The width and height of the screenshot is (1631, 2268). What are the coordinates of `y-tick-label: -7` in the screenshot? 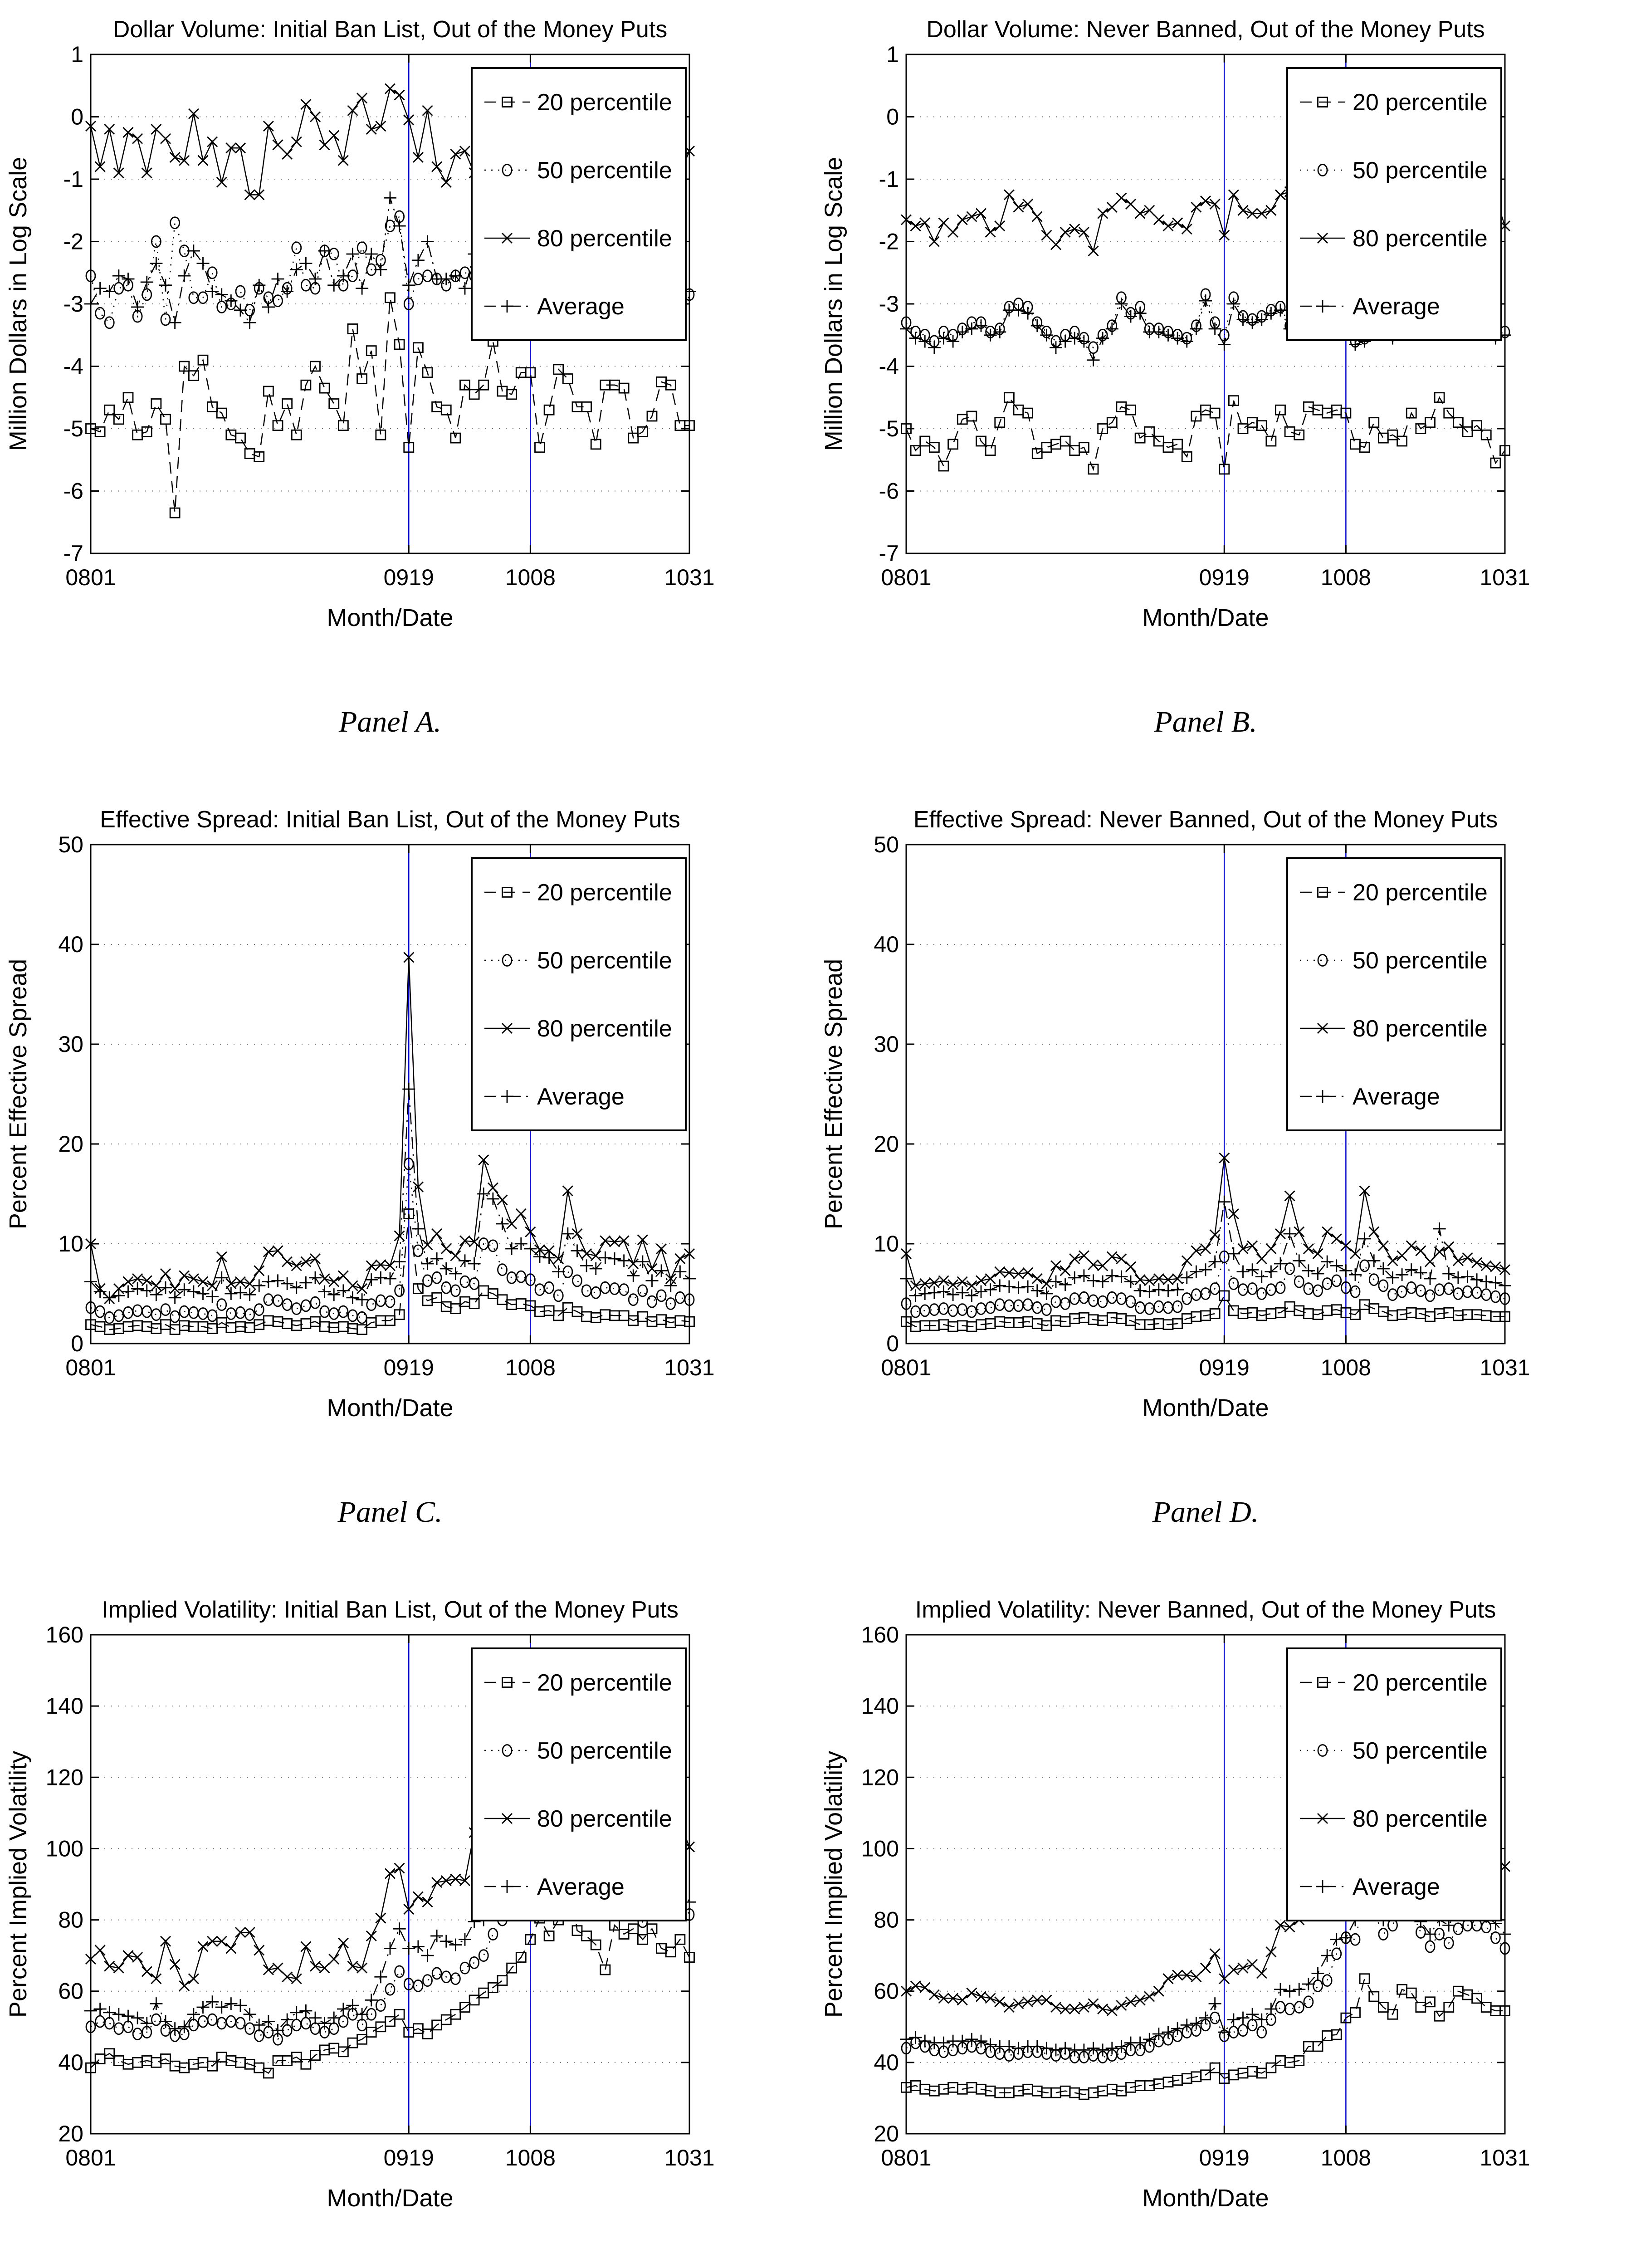 It's located at (889, 554).